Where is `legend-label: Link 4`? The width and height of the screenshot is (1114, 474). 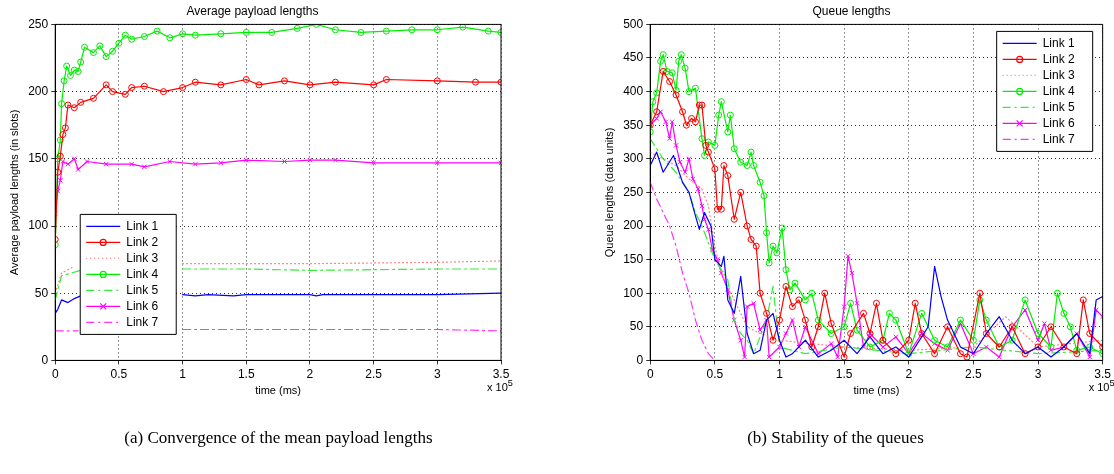
legend-label: Link 4 is located at coordinates (142, 273).